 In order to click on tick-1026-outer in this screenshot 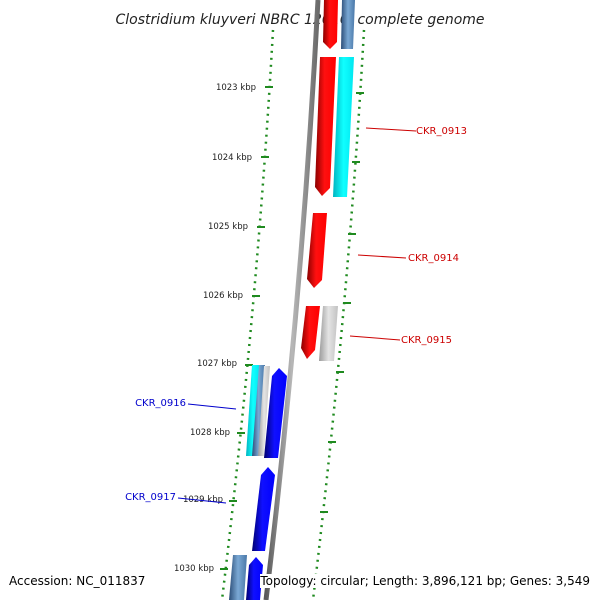, I will do `click(347, 303)`.